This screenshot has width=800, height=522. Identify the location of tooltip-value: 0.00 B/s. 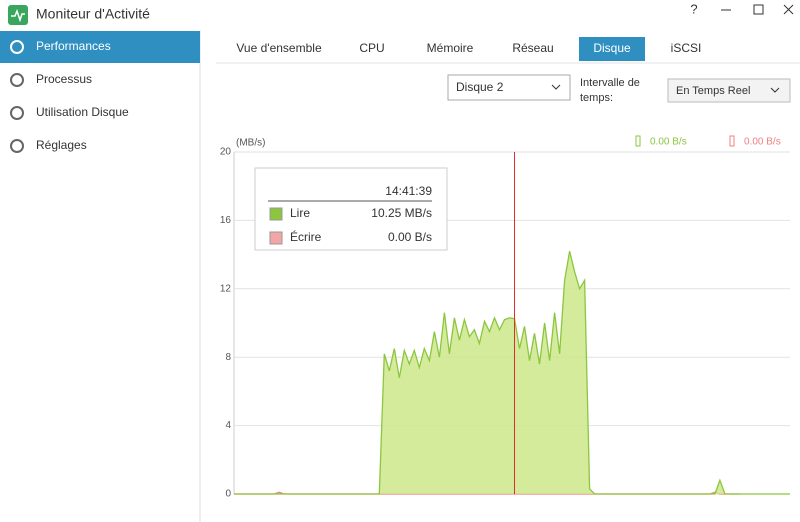
(410, 237).